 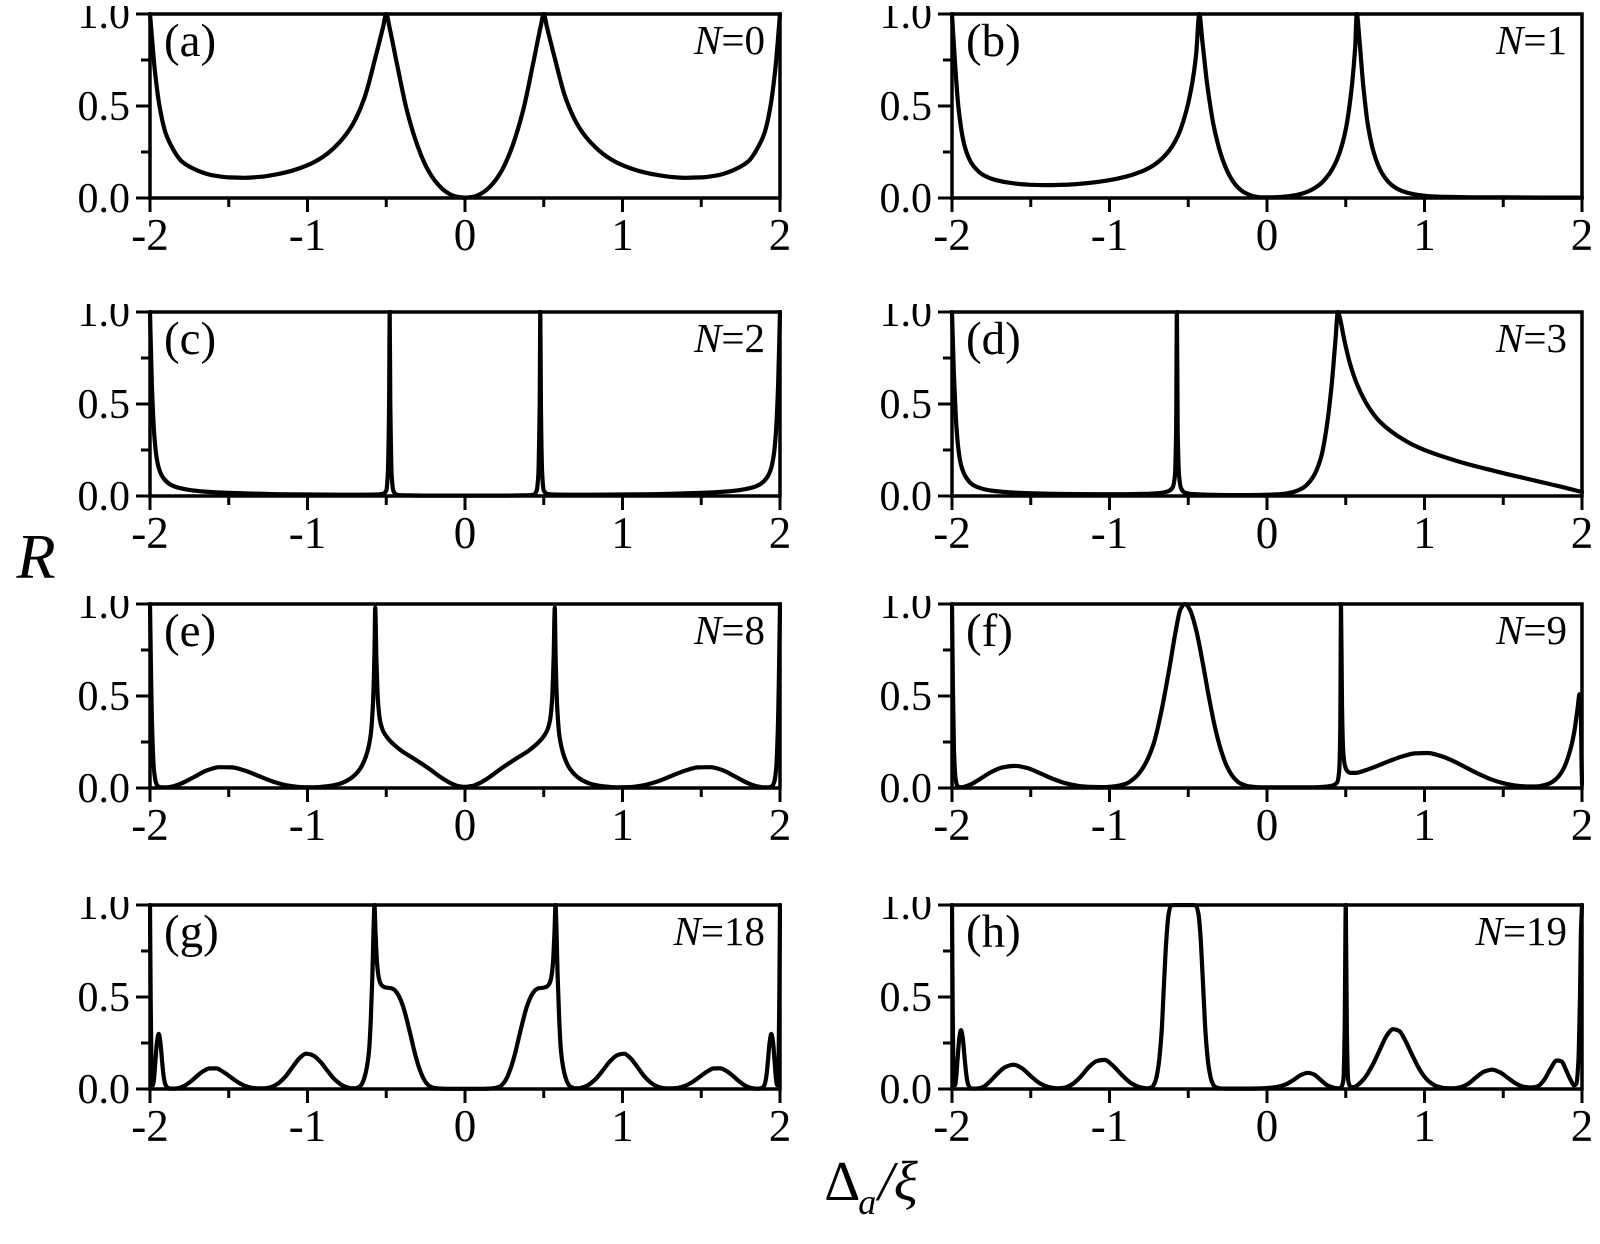 I want to click on panel-g-letter: (g), so click(x=191, y=932).